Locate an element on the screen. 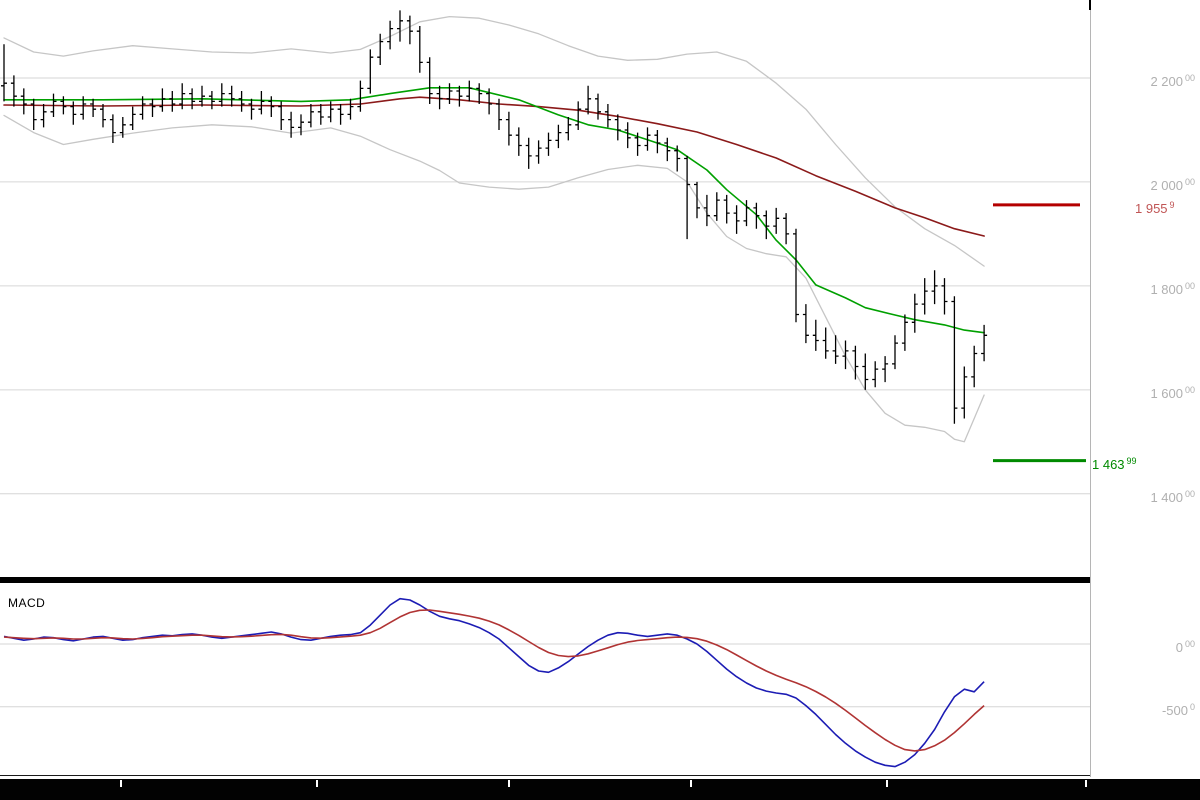 This screenshot has height=800, width=1200. label-main: 2 000 is located at coordinates (1166, 185).